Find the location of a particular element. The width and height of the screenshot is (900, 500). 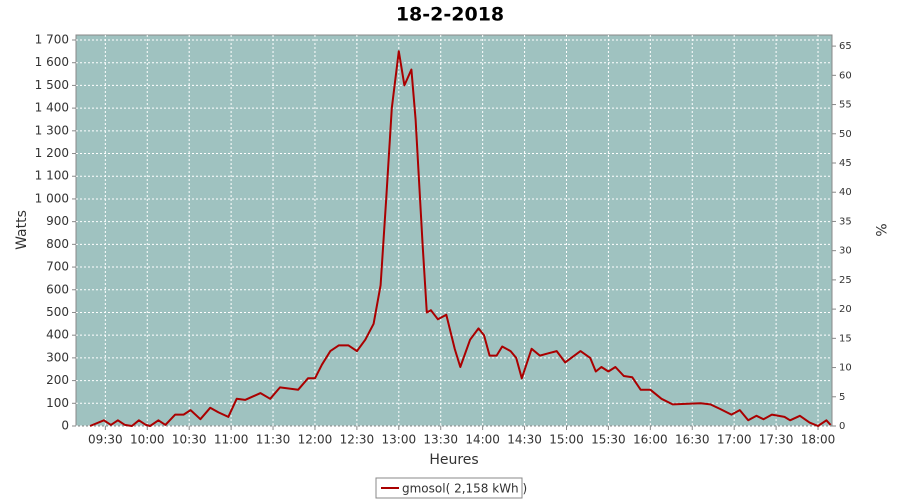

y2-tick-label: 40 is located at coordinates (845, 192).